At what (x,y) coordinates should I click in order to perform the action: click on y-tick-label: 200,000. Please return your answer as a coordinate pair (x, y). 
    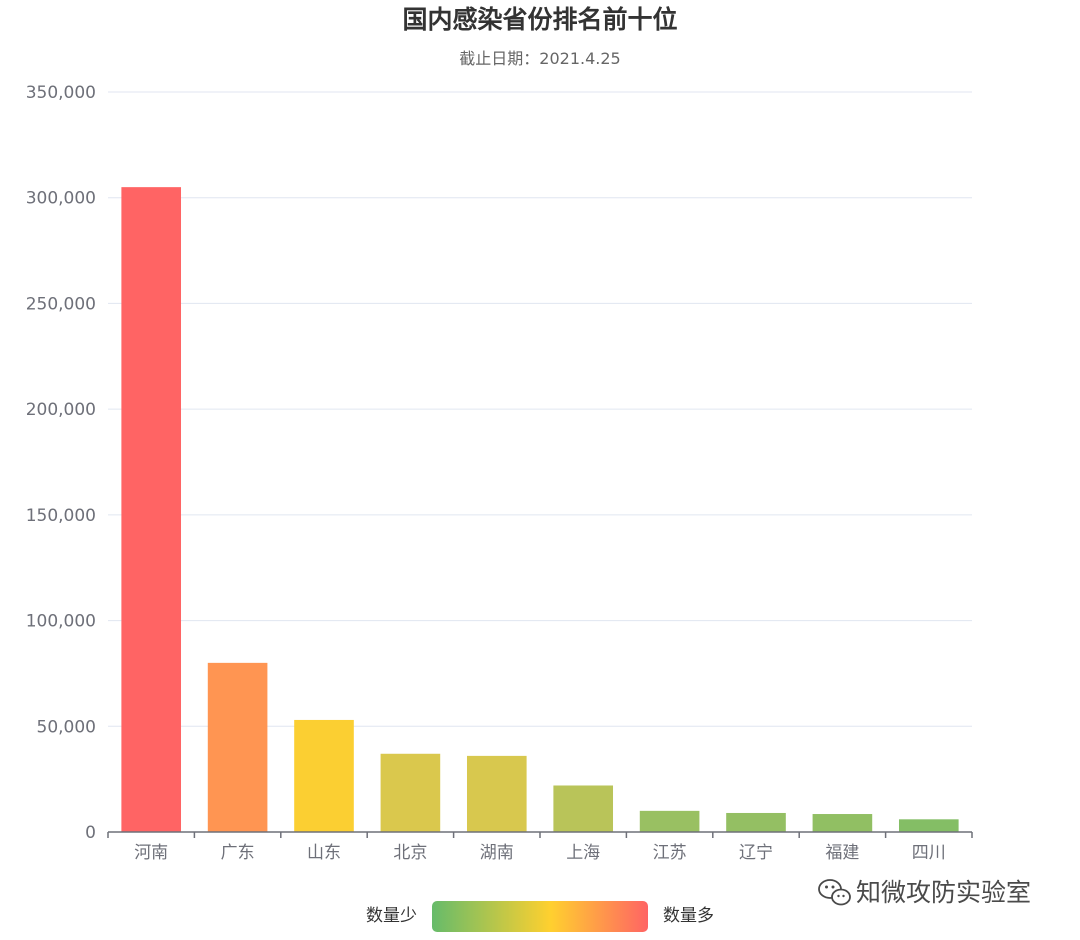
    Looking at the image, I should click on (61, 410).